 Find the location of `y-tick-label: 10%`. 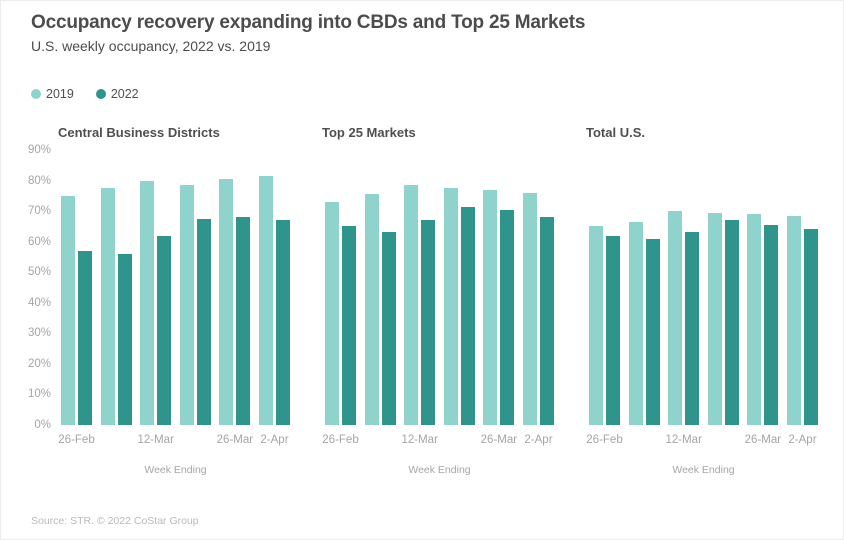

y-tick-label: 10% is located at coordinates (39, 394).